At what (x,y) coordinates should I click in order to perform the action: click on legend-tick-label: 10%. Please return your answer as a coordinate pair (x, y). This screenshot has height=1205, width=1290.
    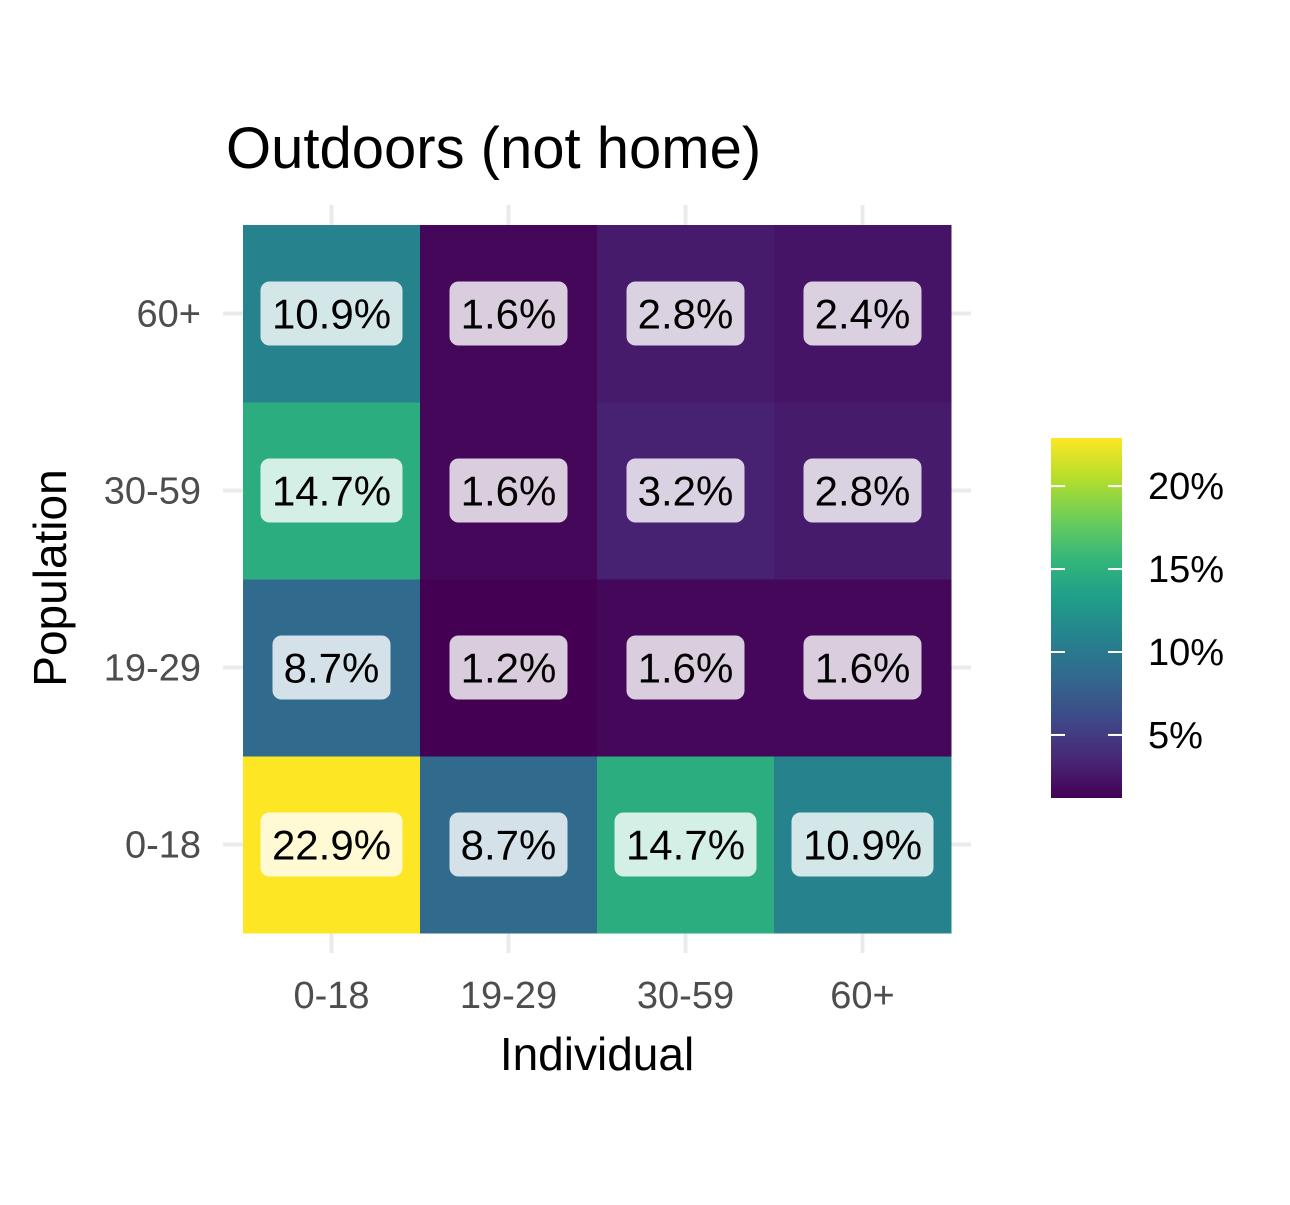
    Looking at the image, I should click on (1186, 653).